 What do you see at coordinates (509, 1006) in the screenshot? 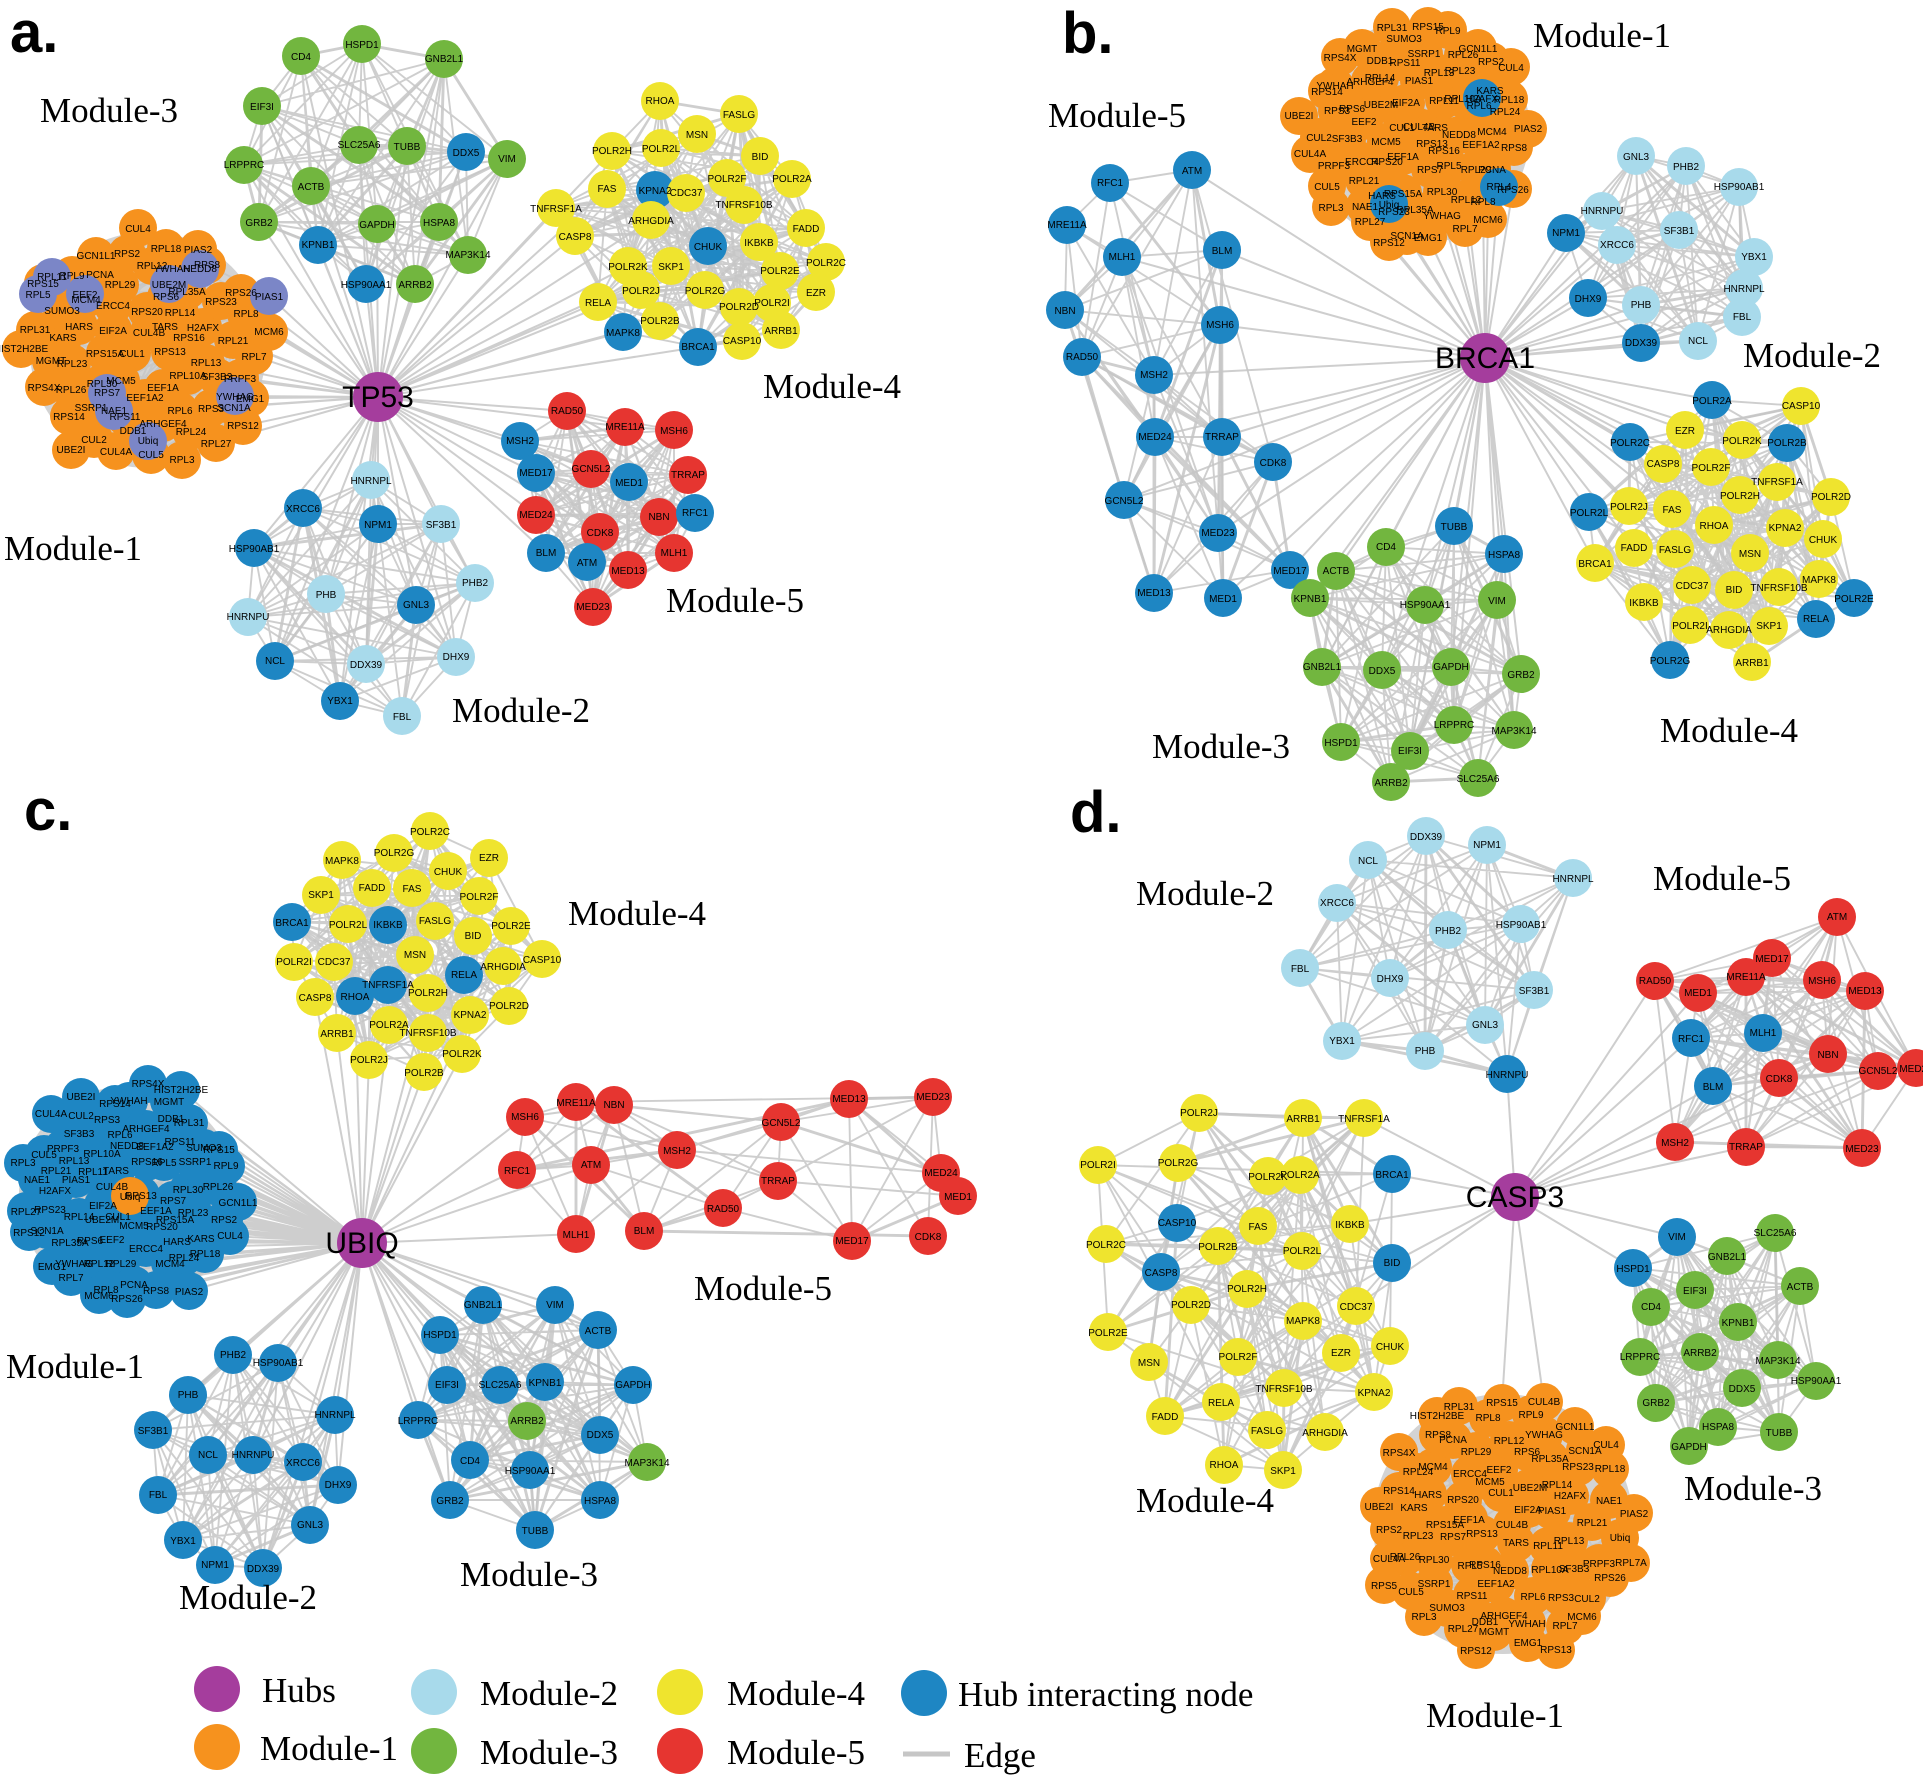
I see `svg-text: POLR2D` at bounding box center [509, 1006].